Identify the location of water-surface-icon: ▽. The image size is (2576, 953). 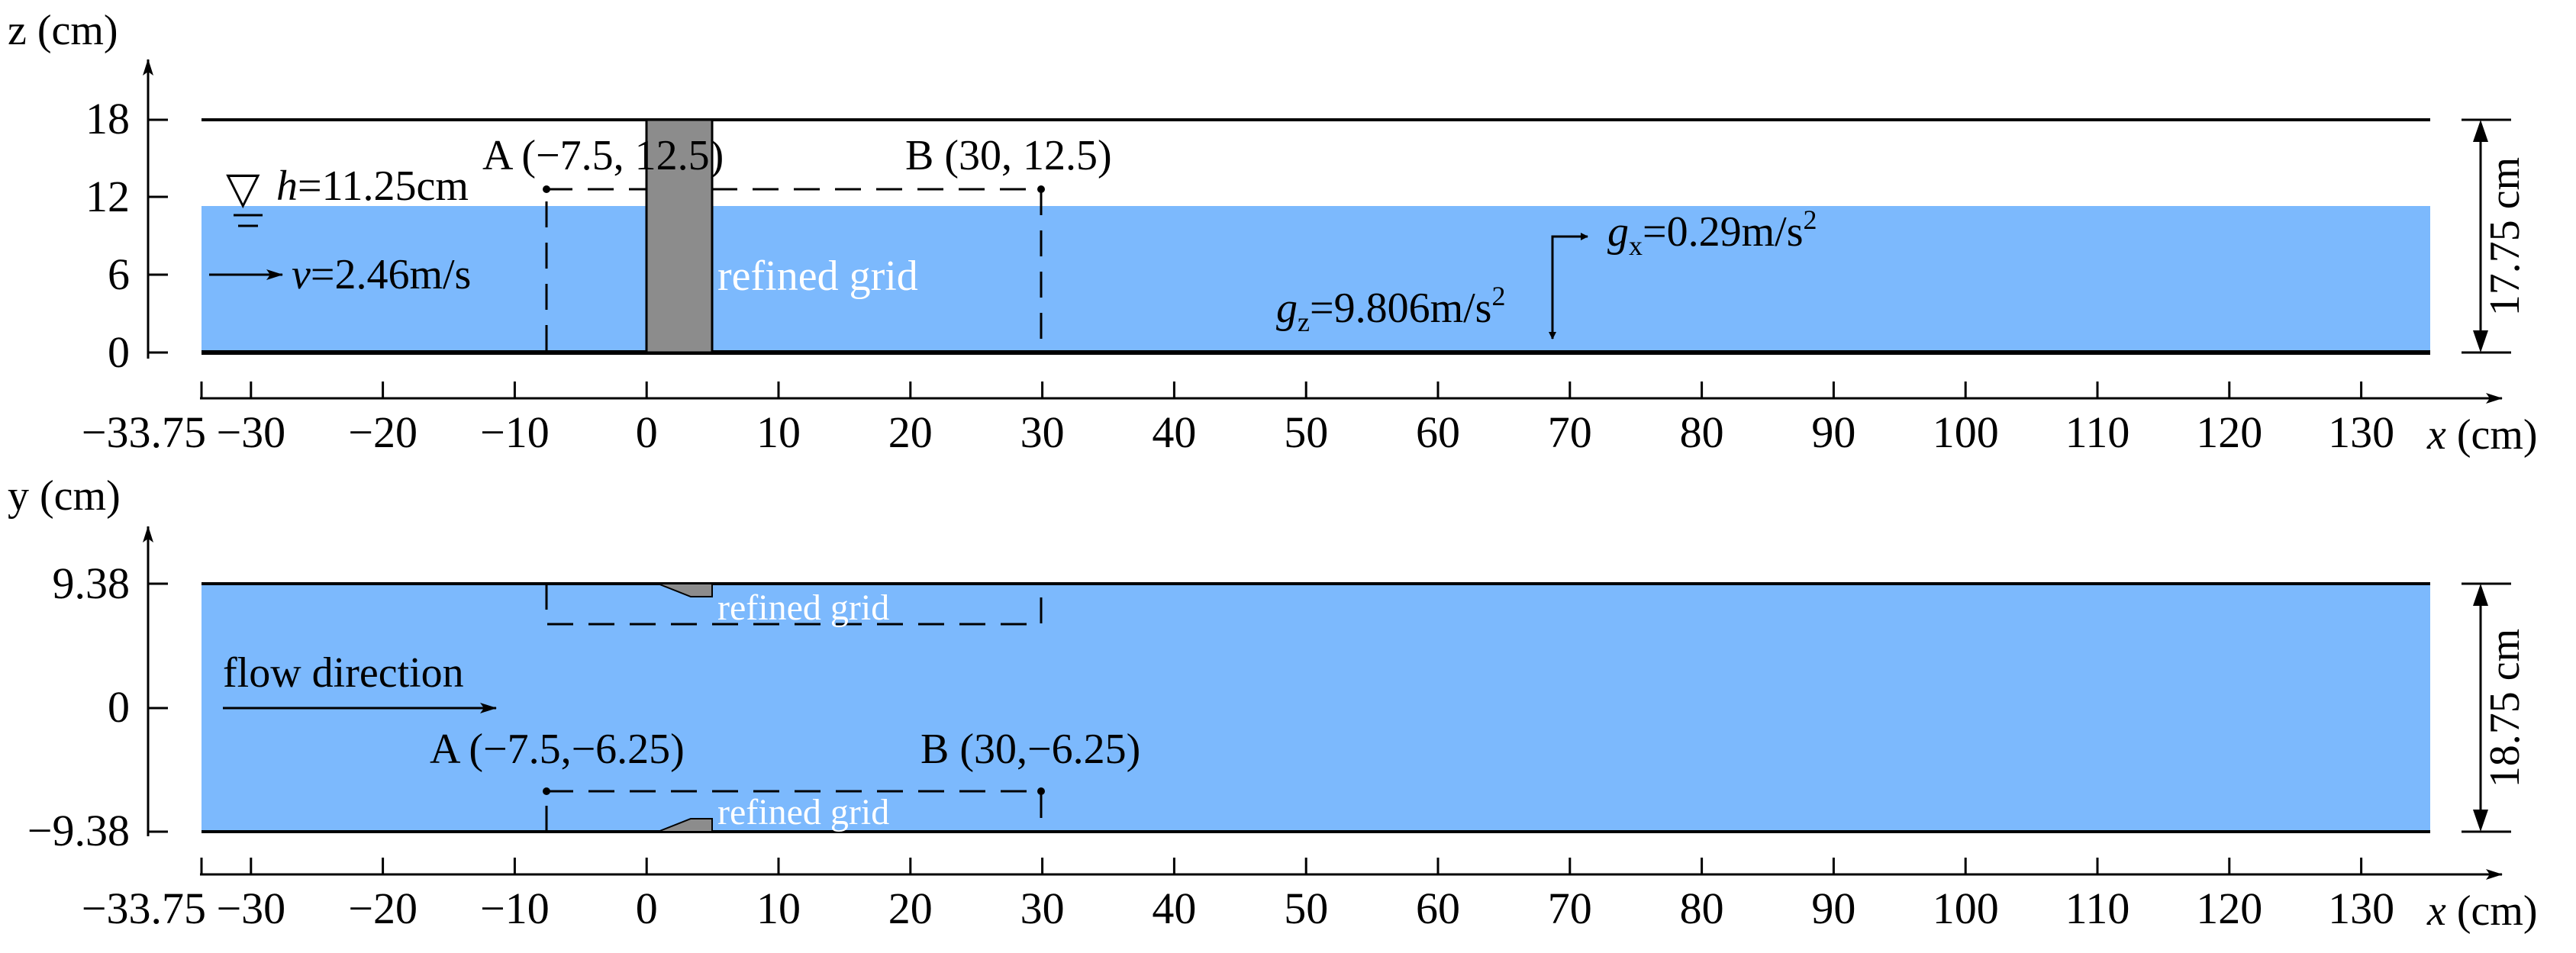
(243, 188).